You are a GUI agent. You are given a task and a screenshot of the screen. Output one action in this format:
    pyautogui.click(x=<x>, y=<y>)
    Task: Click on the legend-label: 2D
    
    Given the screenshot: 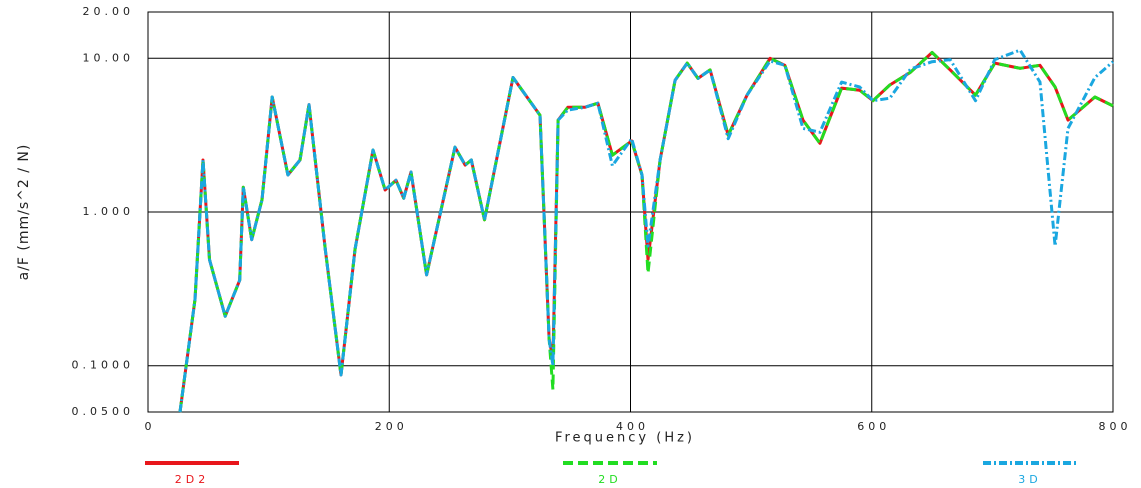 What is the action you would take?
    pyautogui.click(x=609, y=479)
    